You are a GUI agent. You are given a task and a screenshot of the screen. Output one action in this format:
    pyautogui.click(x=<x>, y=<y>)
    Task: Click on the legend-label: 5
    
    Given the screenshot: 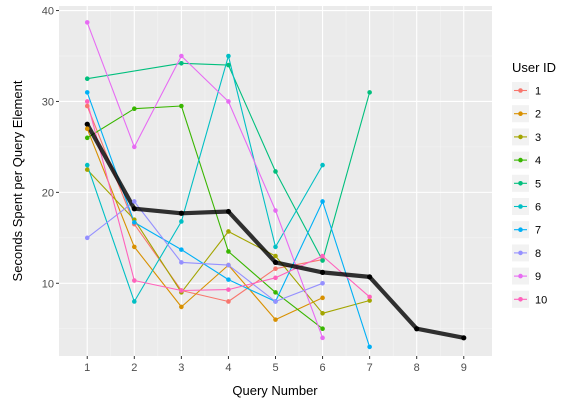 What is the action you would take?
    pyautogui.click(x=538, y=184)
    